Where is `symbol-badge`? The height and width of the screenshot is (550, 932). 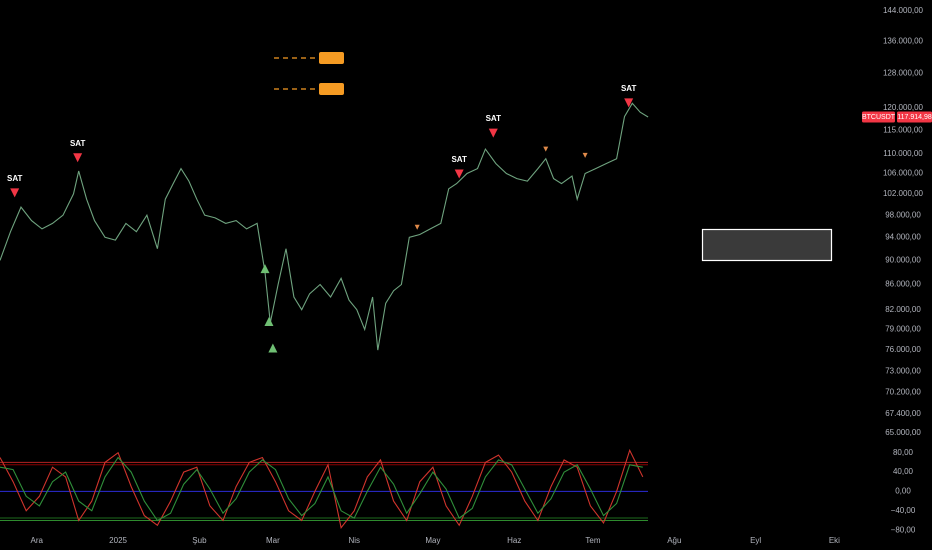 symbol-badge is located at coordinates (878, 117).